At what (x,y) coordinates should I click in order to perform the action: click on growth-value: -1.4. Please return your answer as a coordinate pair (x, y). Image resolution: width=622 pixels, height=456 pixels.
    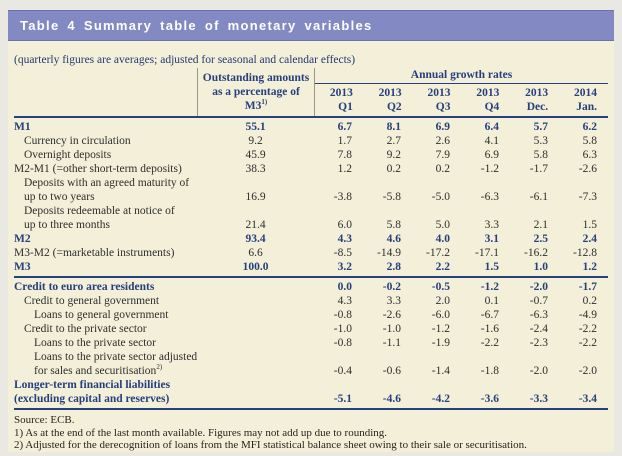
    Looking at the image, I should click on (440, 371).